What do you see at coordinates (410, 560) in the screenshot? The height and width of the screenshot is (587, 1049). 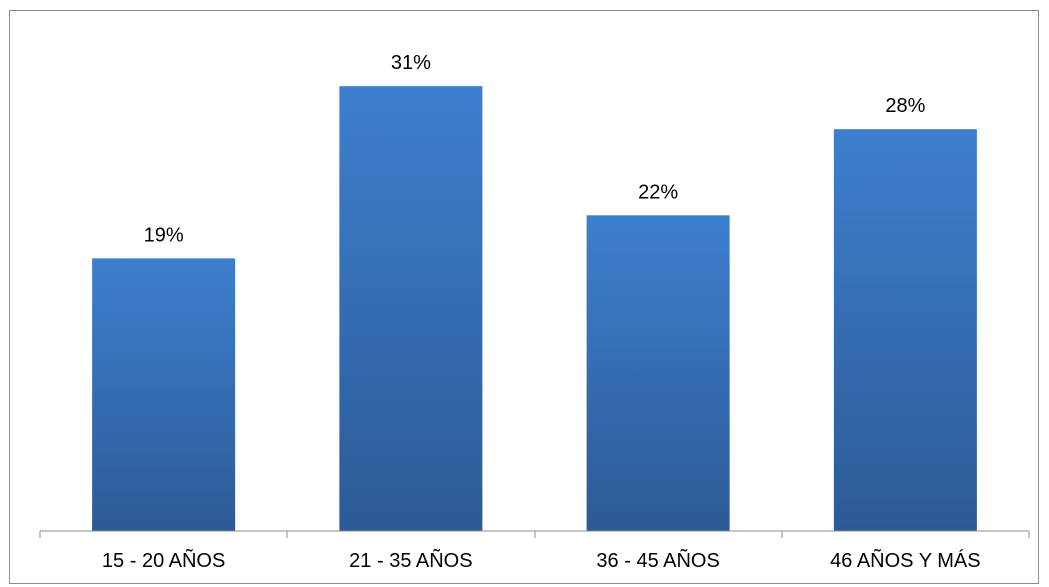 I see `x-tick-label: 21 - 35 AÑOS` at bounding box center [410, 560].